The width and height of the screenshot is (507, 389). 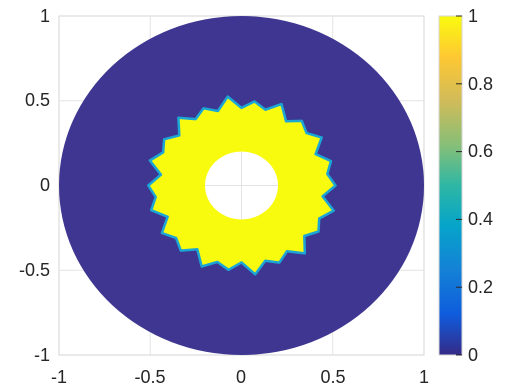 I want to click on colorbar-tick-label: 0, so click(x=473, y=355).